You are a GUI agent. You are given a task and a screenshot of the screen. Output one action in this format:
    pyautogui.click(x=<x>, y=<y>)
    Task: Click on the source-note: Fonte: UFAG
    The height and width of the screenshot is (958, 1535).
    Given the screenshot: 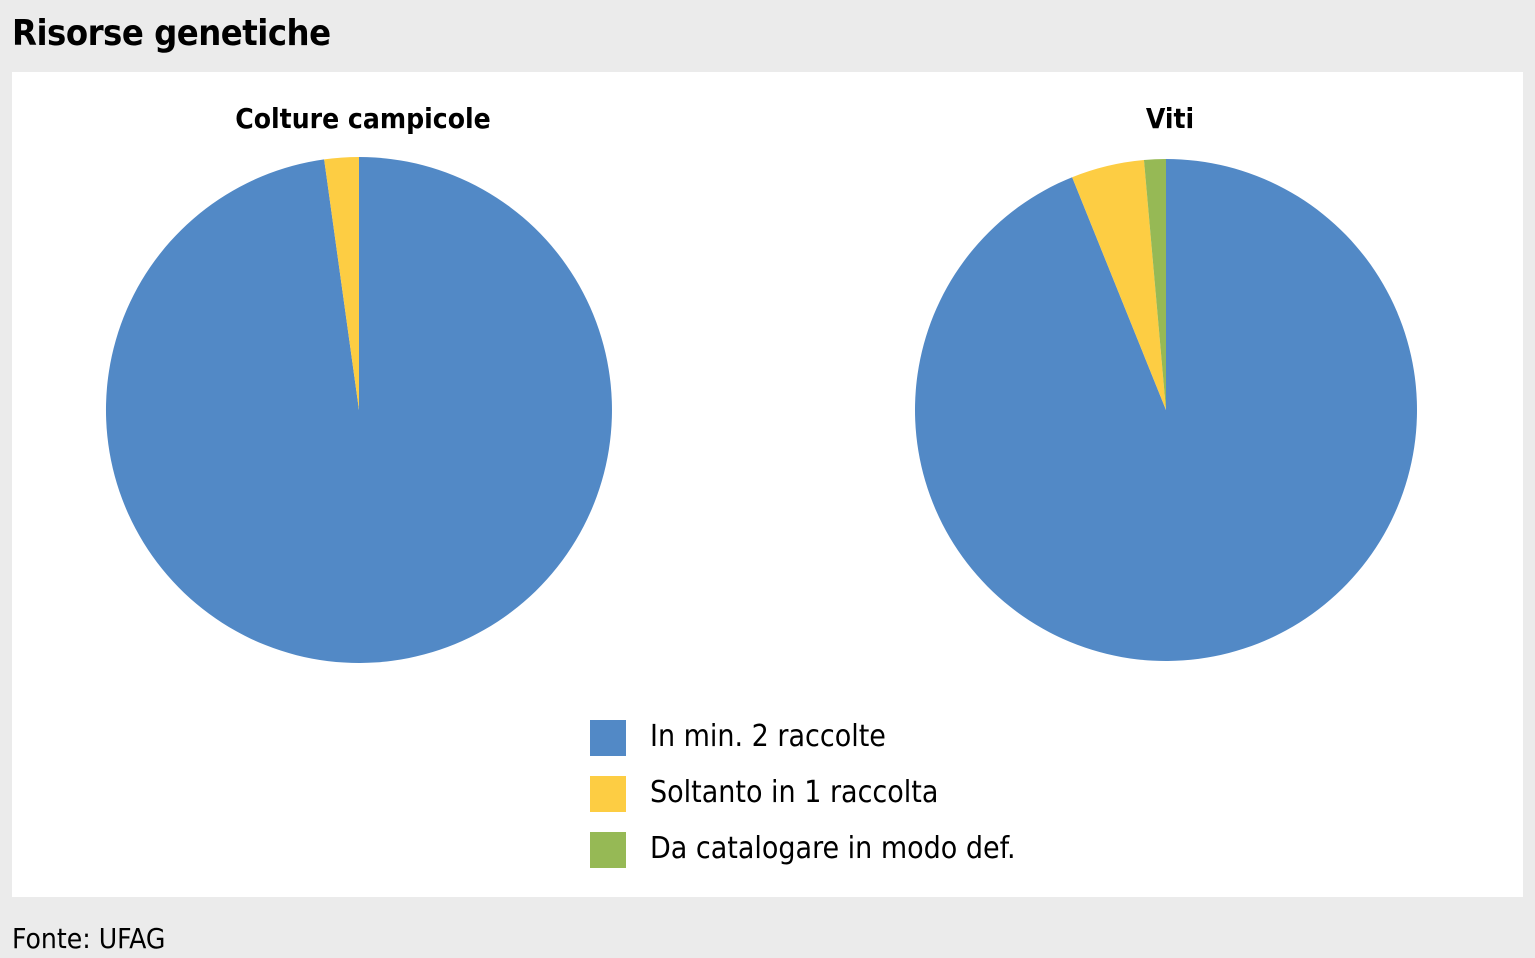 What is the action you would take?
    pyautogui.click(x=89, y=938)
    